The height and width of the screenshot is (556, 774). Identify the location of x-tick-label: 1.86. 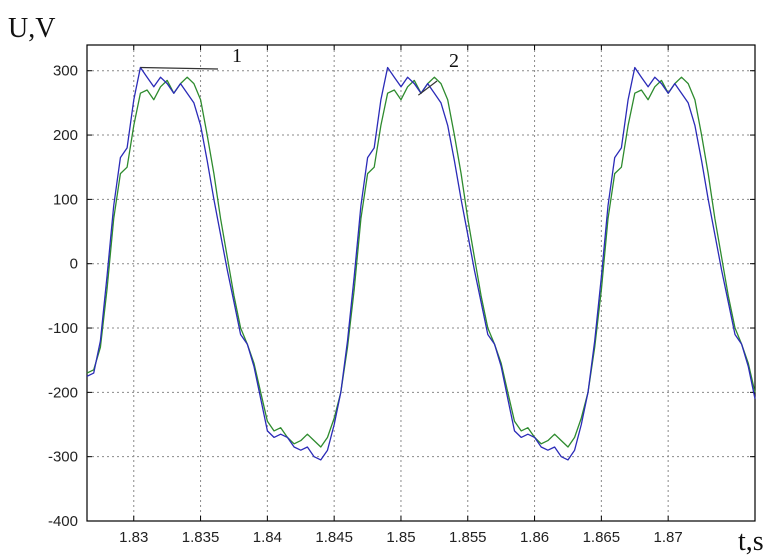
(534, 537).